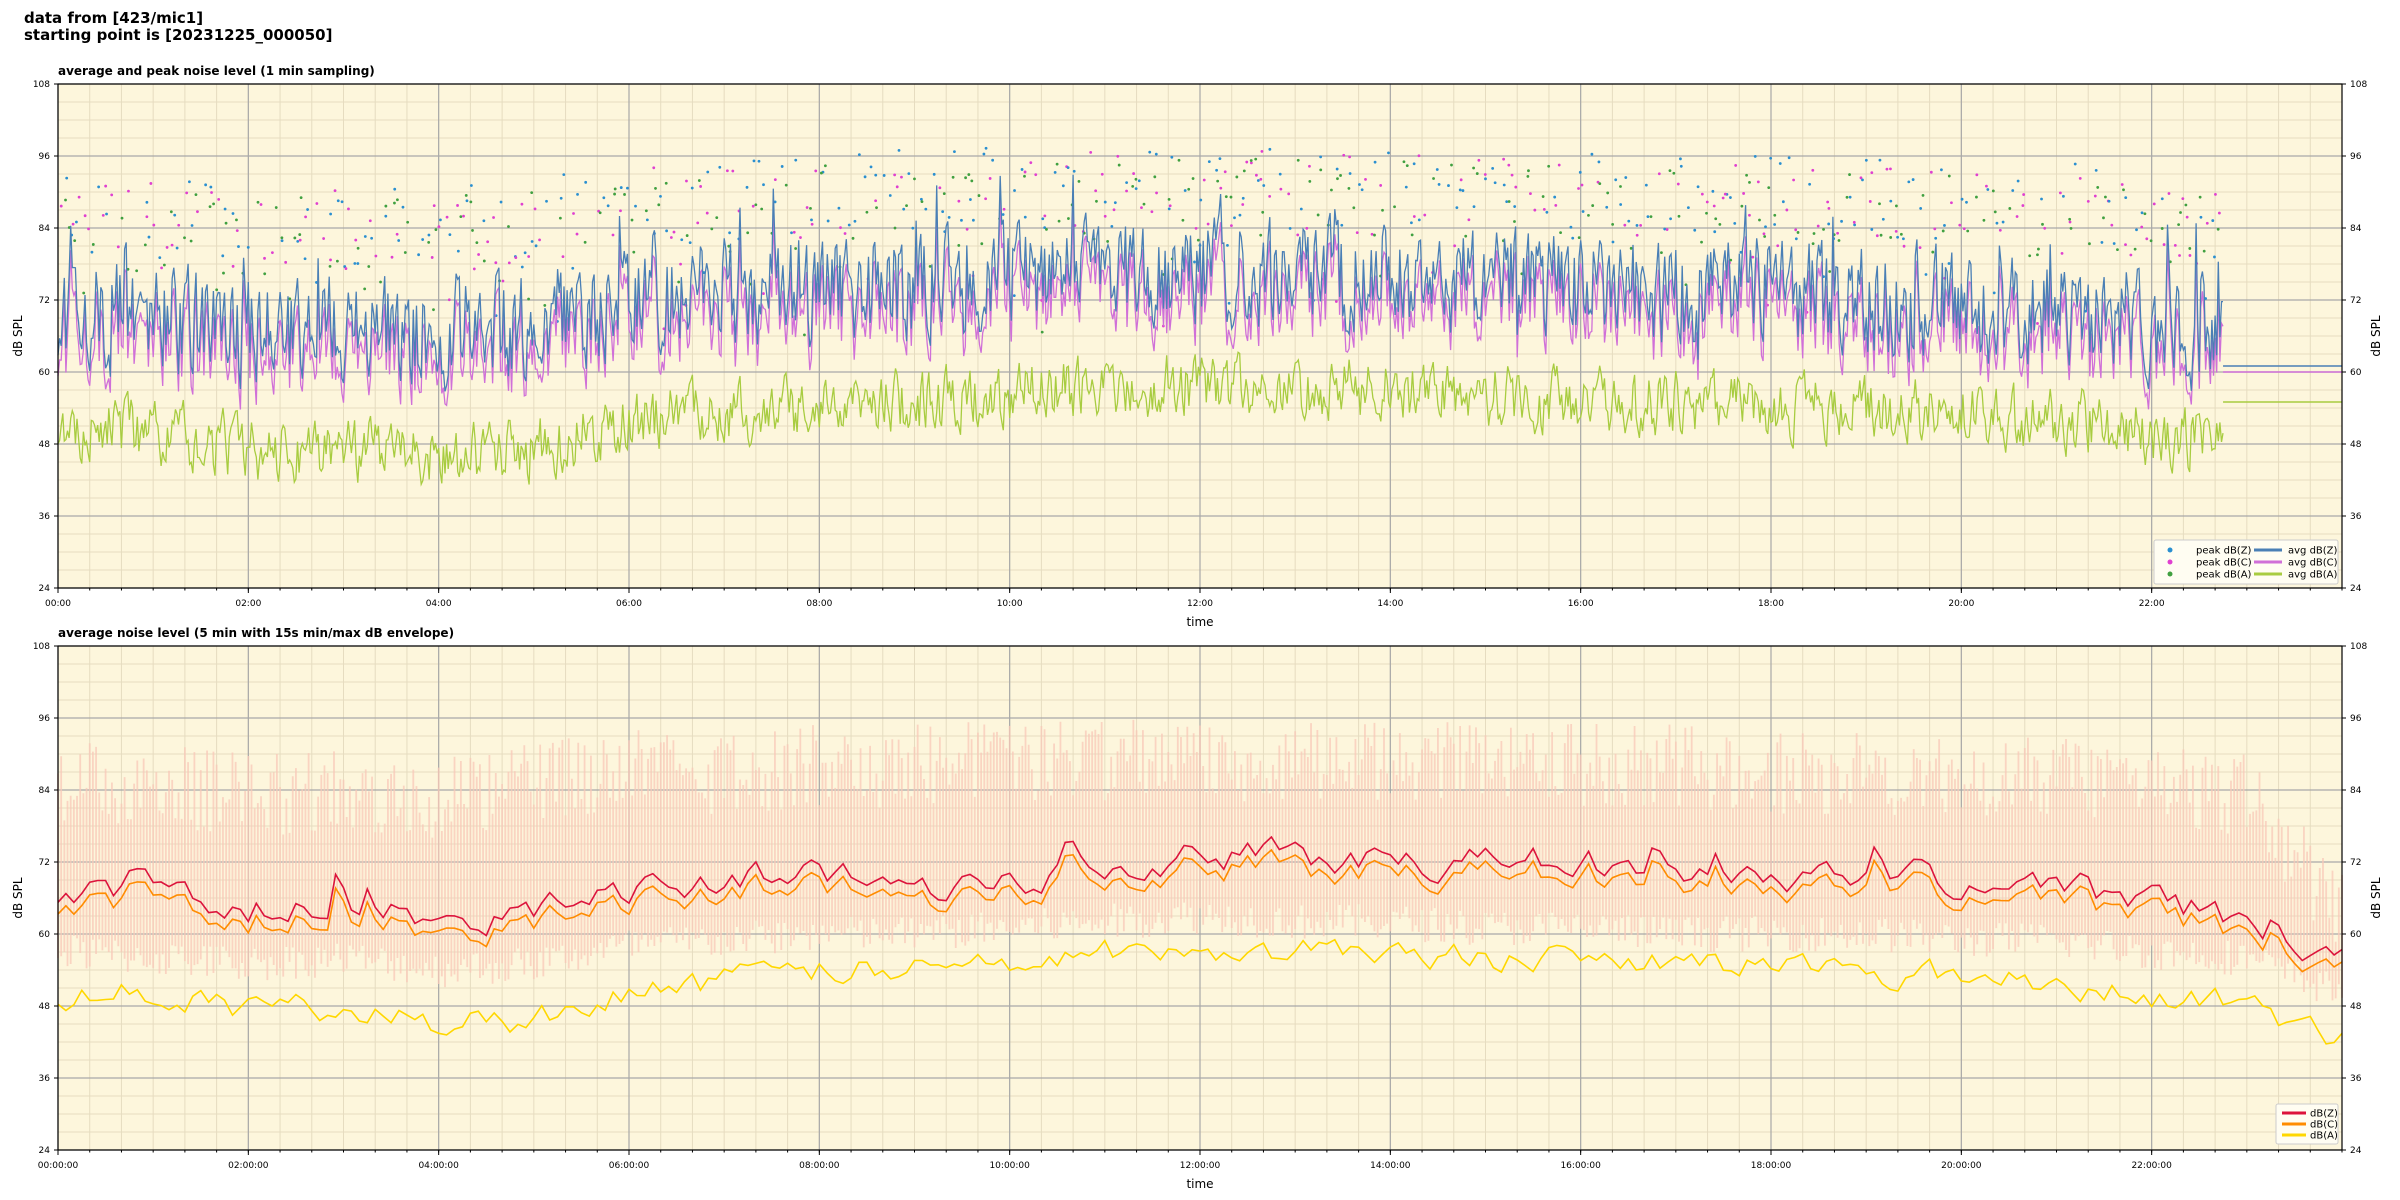 The height and width of the screenshot is (1200, 2400). What do you see at coordinates (2224, 563) in the screenshot?
I see `legend-label: peak dB(C)` at bounding box center [2224, 563].